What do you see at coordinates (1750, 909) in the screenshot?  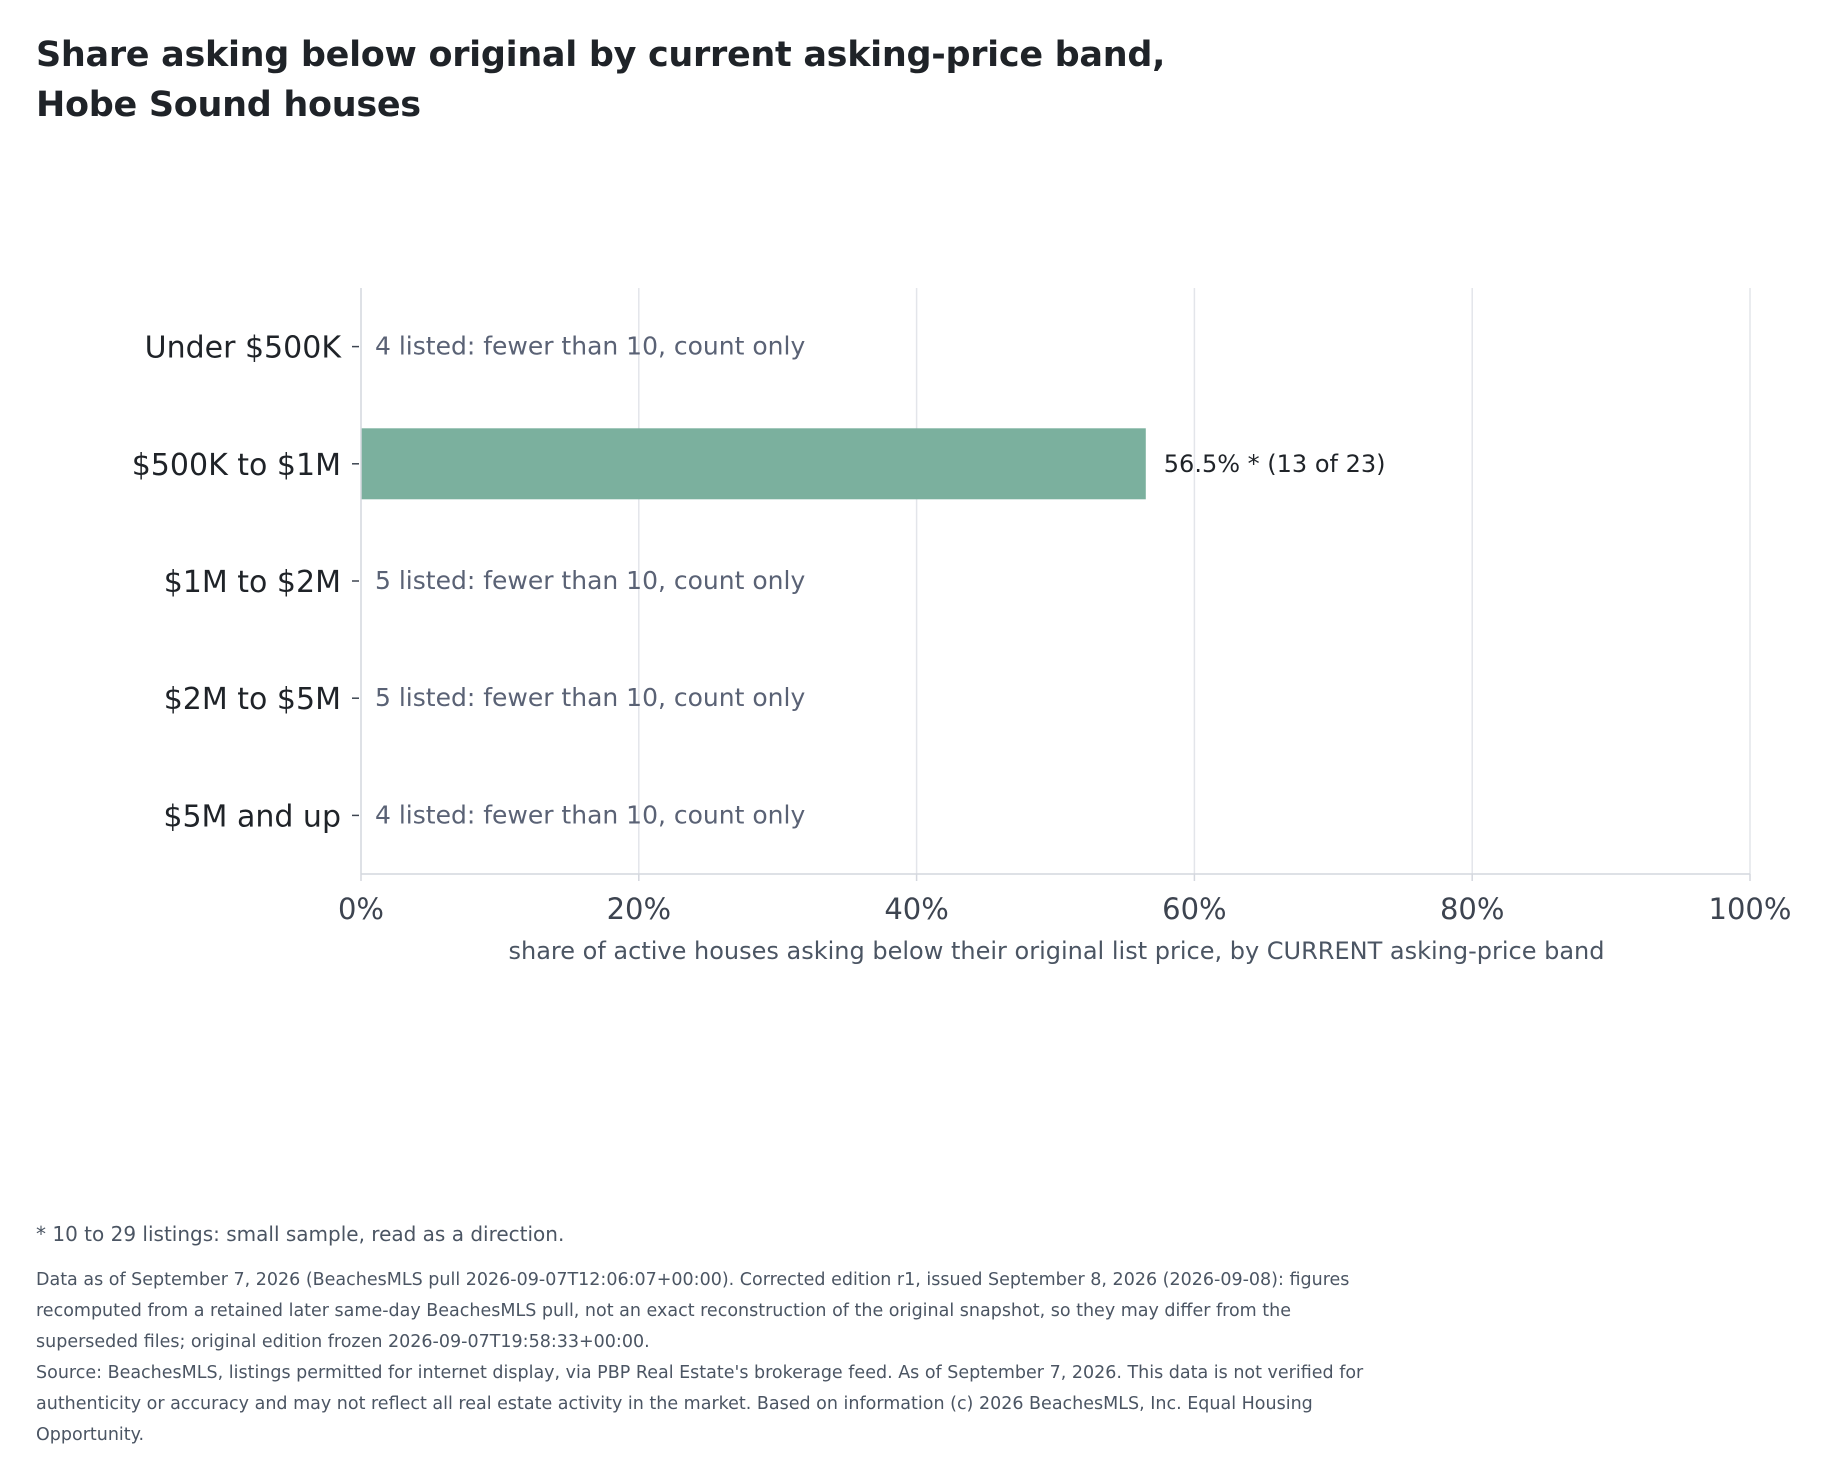 I see `x-tick-label: 100%` at bounding box center [1750, 909].